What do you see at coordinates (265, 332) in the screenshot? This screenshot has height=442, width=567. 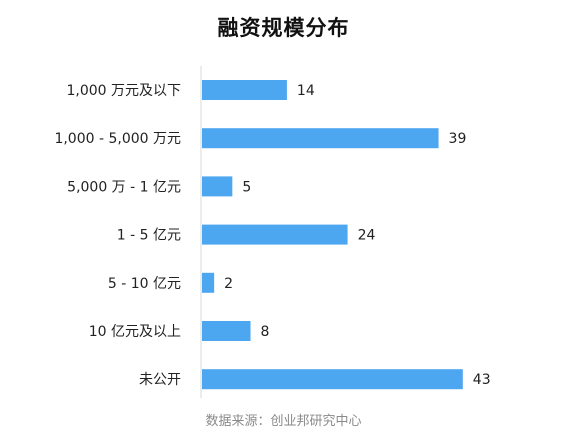 I see `data-label: 8` at bounding box center [265, 332].